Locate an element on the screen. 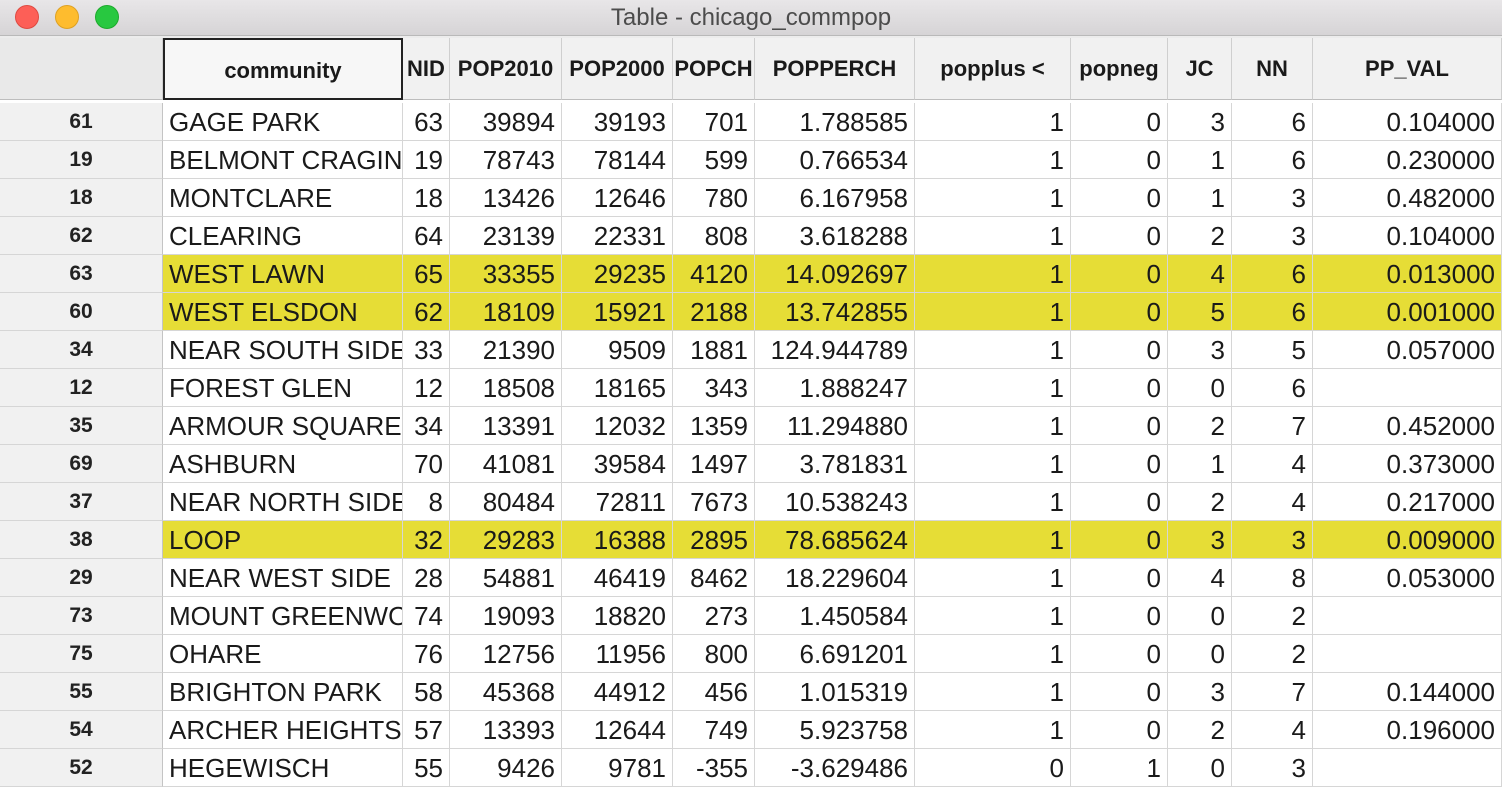 The width and height of the screenshot is (1502, 790). pop2000-cell: 72811 is located at coordinates (617, 502).